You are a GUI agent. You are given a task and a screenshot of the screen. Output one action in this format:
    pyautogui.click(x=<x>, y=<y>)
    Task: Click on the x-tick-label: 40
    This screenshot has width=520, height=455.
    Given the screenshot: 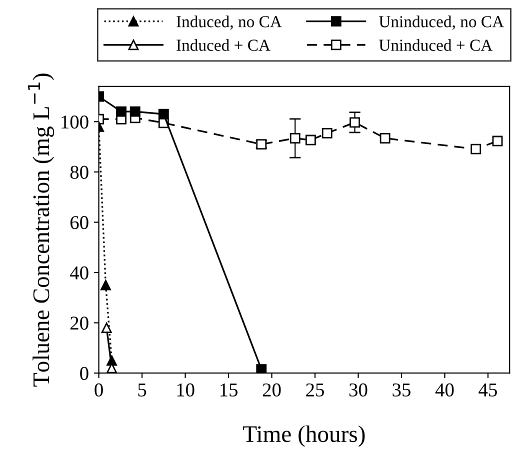 What is the action you would take?
    pyautogui.click(x=444, y=390)
    